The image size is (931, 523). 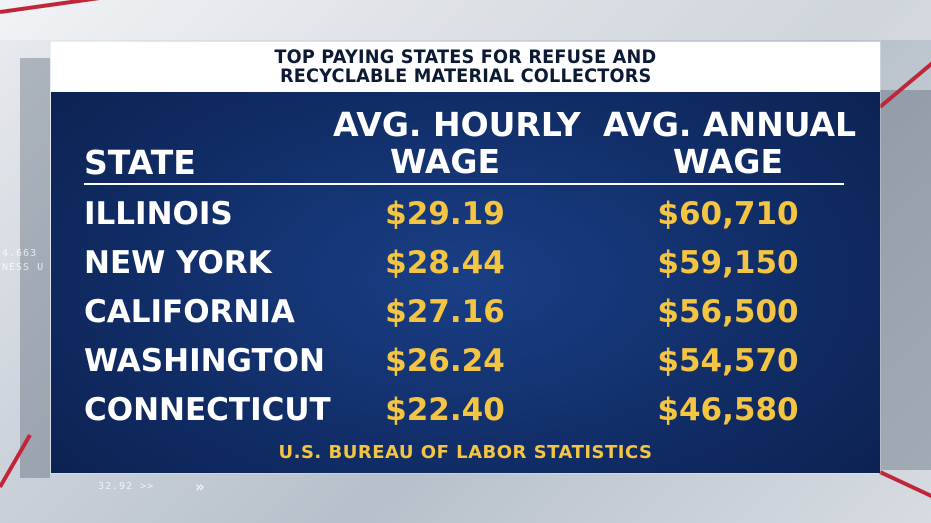 I want to click on column-header-annual-line-1: AVG. ANNUAL, so click(x=730, y=124).